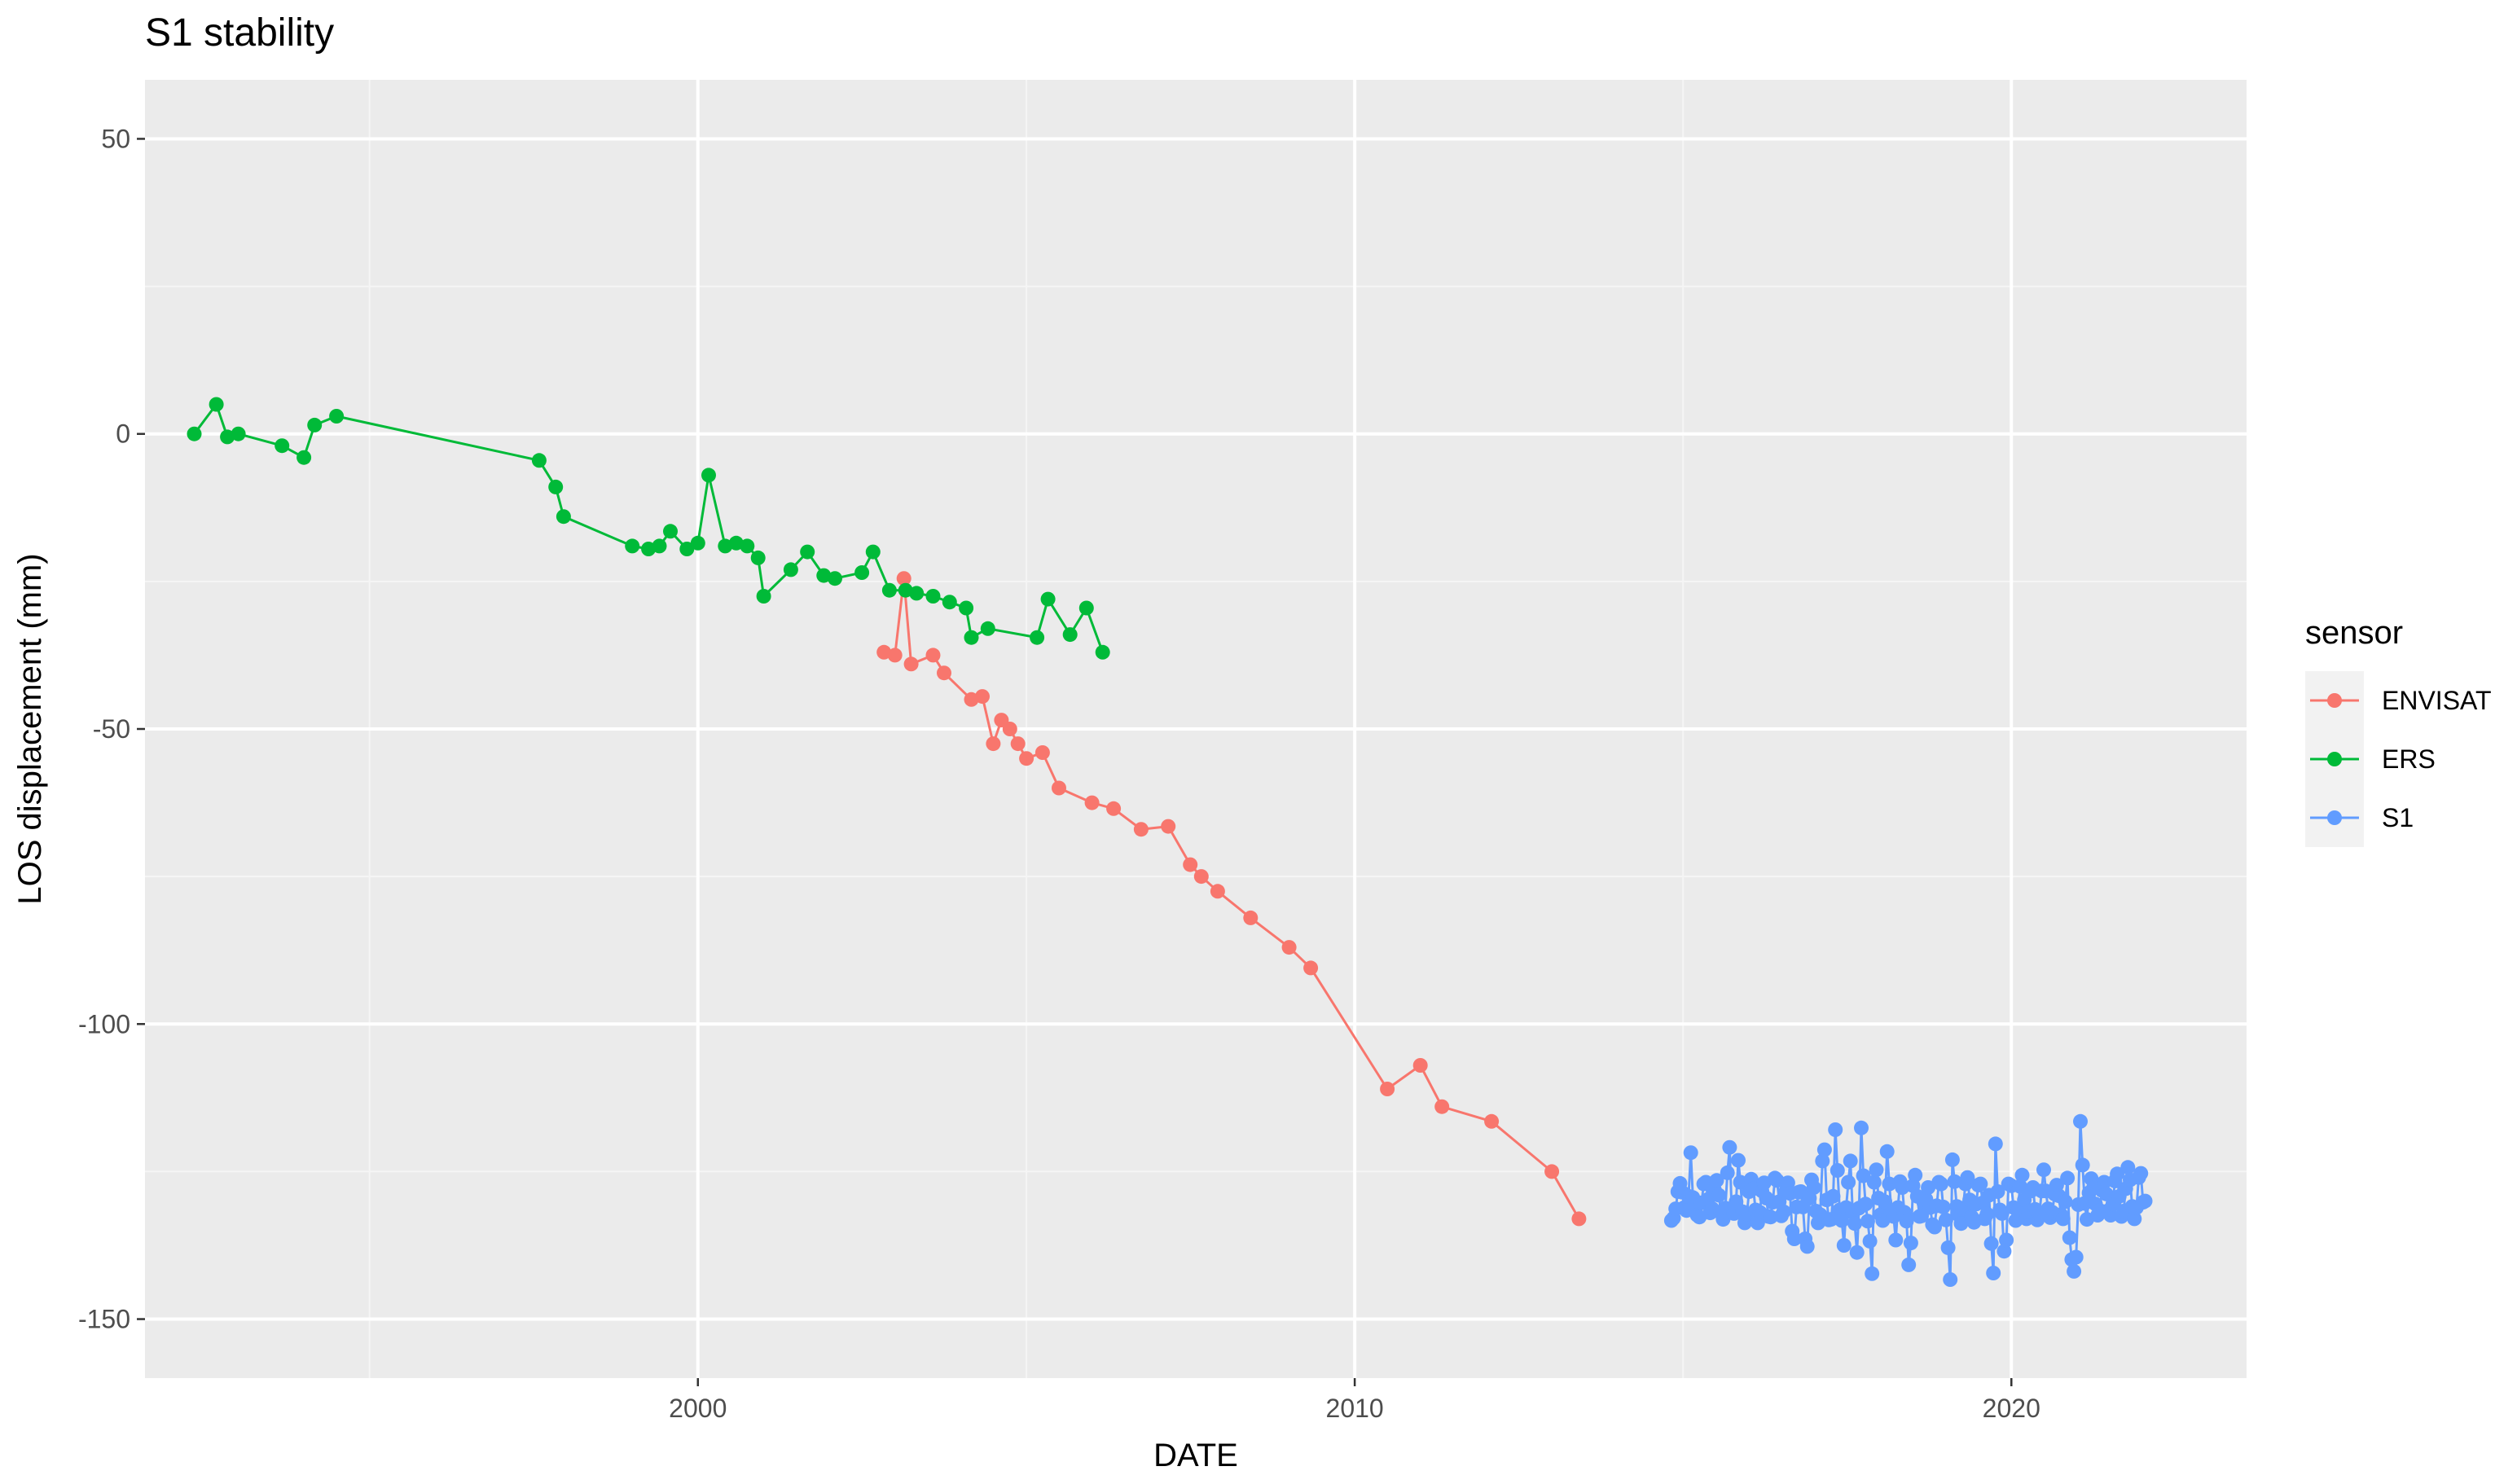  I want to click on legend-item-ers: ERS, so click(2370, 759).